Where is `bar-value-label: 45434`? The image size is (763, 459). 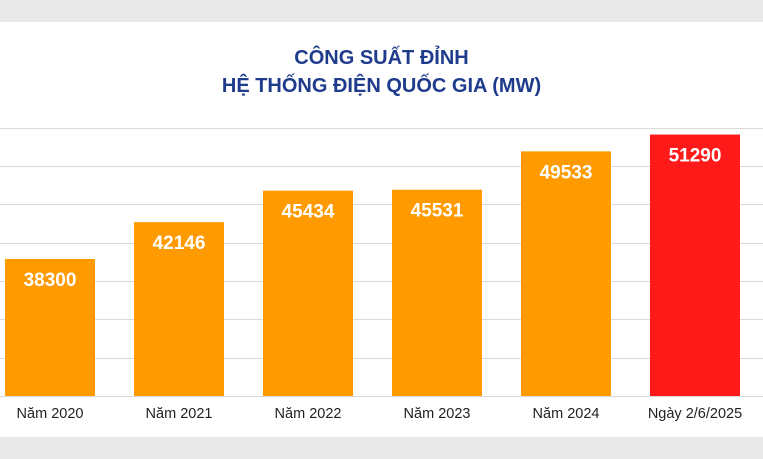 bar-value-label: 45434 is located at coordinates (308, 212).